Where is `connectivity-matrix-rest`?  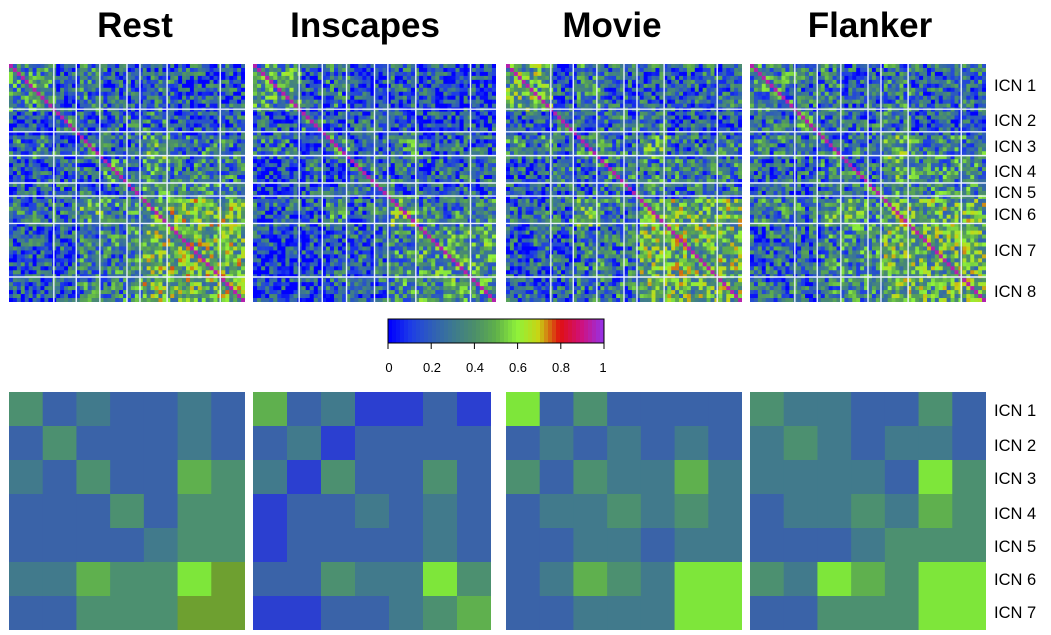 connectivity-matrix-rest is located at coordinates (127, 183).